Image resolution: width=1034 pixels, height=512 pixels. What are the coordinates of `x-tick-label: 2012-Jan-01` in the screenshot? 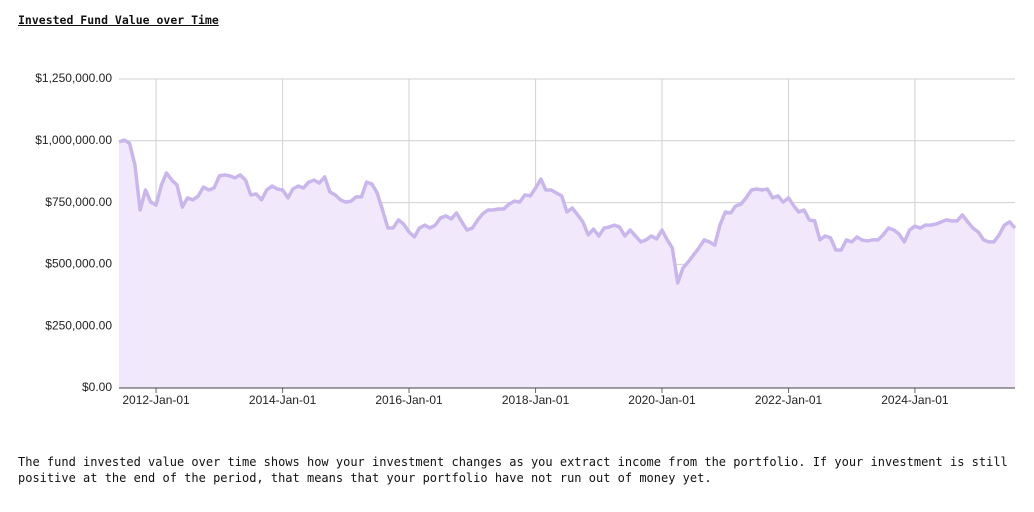 It's located at (156, 400).